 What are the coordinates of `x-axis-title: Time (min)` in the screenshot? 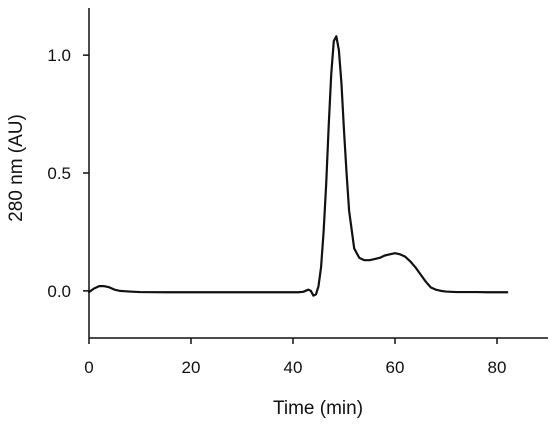 It's located at (318, 408).